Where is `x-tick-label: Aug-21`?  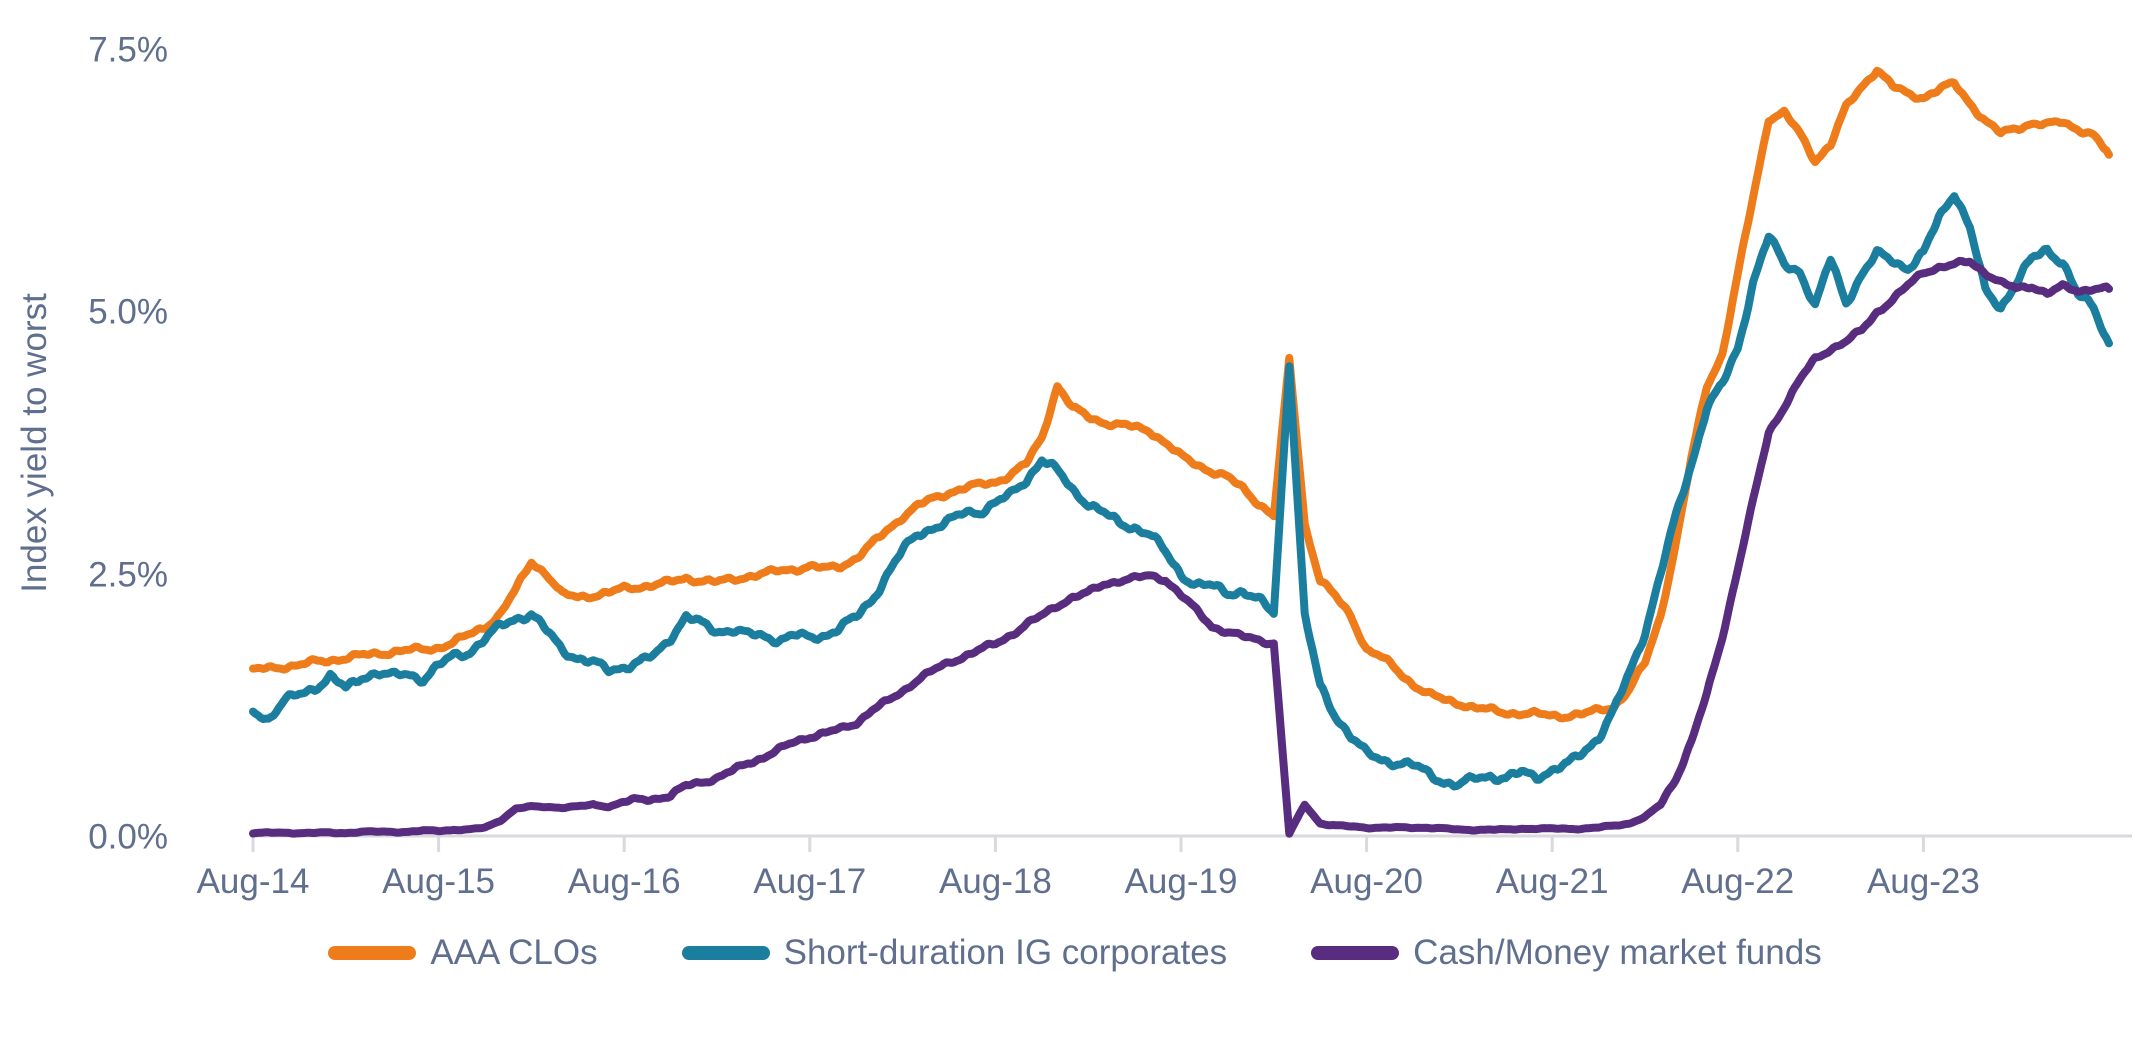 x-tick-label: Aug-21 is located at coordinates (1552, 881).